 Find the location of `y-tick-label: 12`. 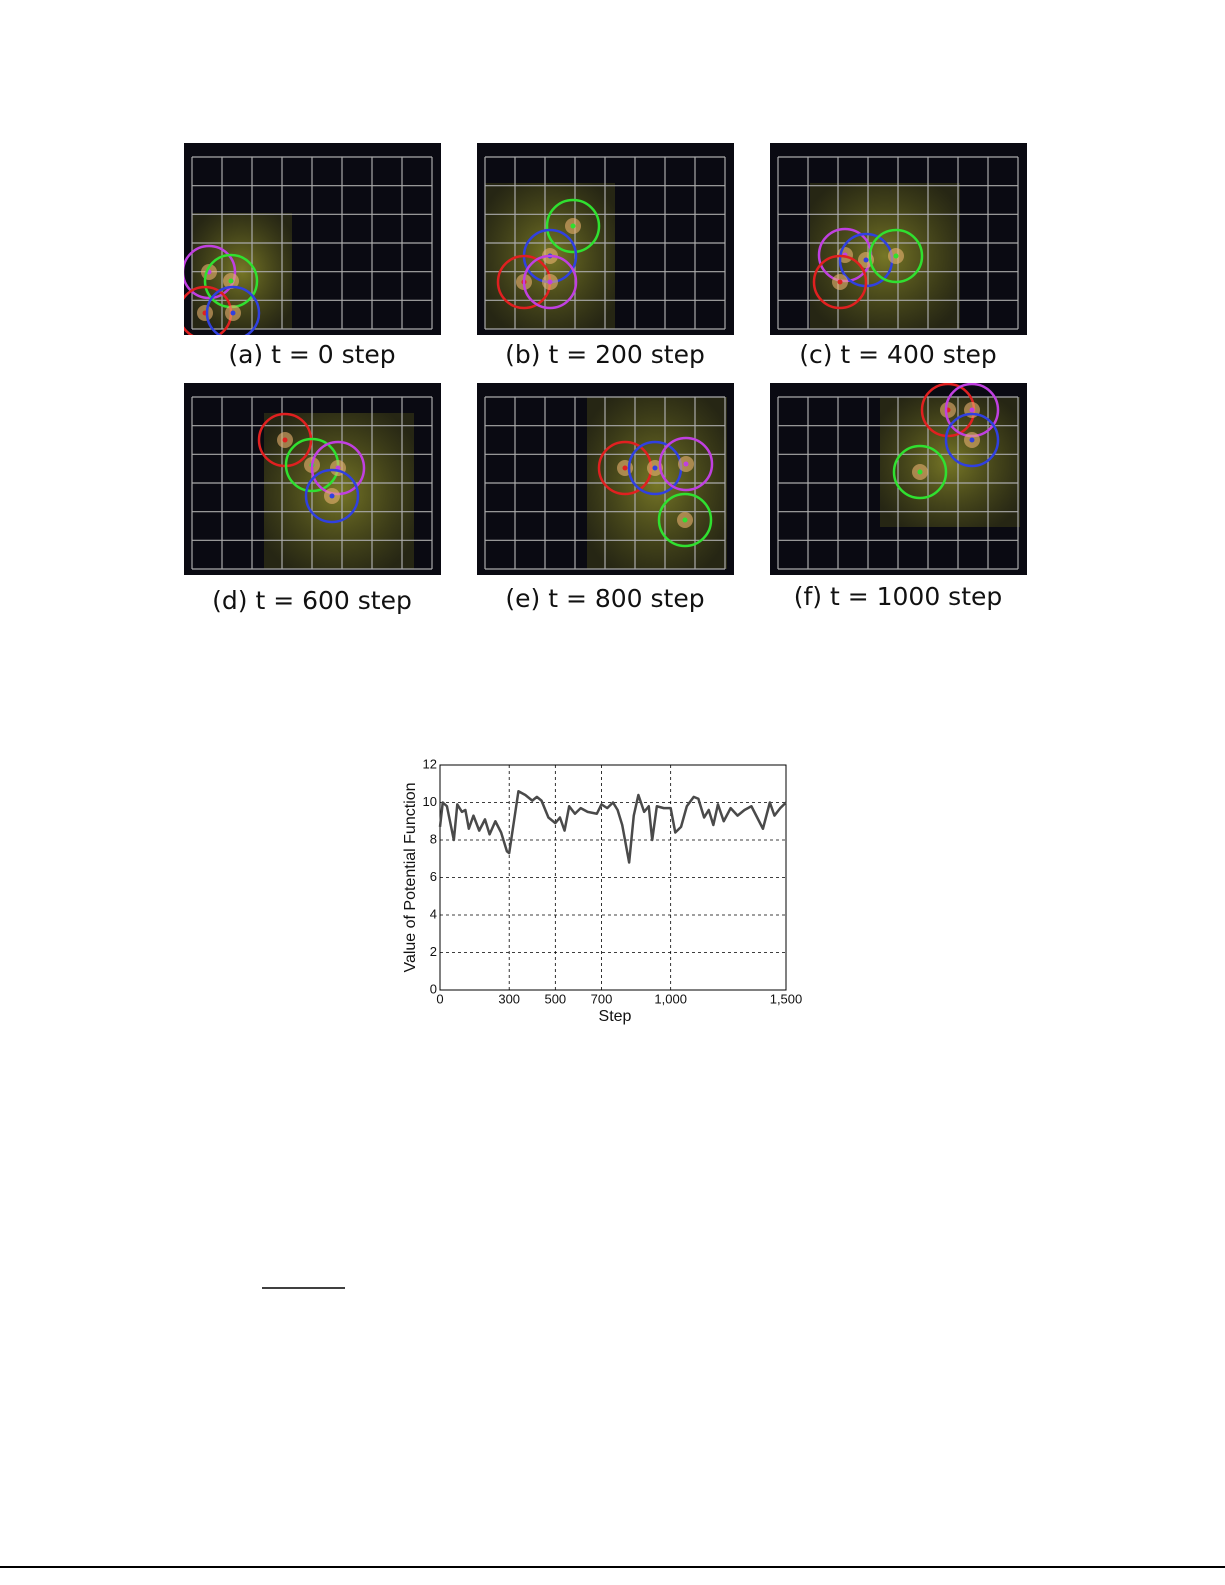

y-tick-label: 12 is located at coordinates (430, 763).